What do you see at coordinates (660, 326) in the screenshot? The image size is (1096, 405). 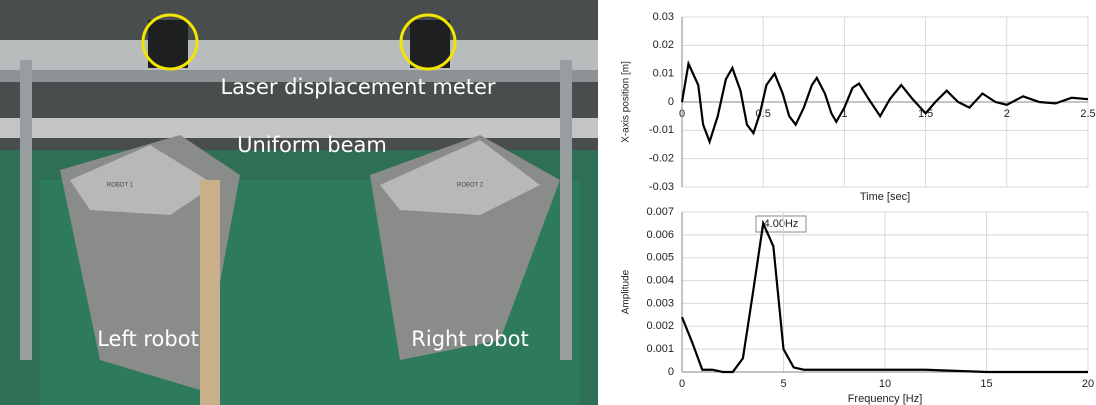 I see `y-tick-label: 0.002` at bounding box center [660, 326].